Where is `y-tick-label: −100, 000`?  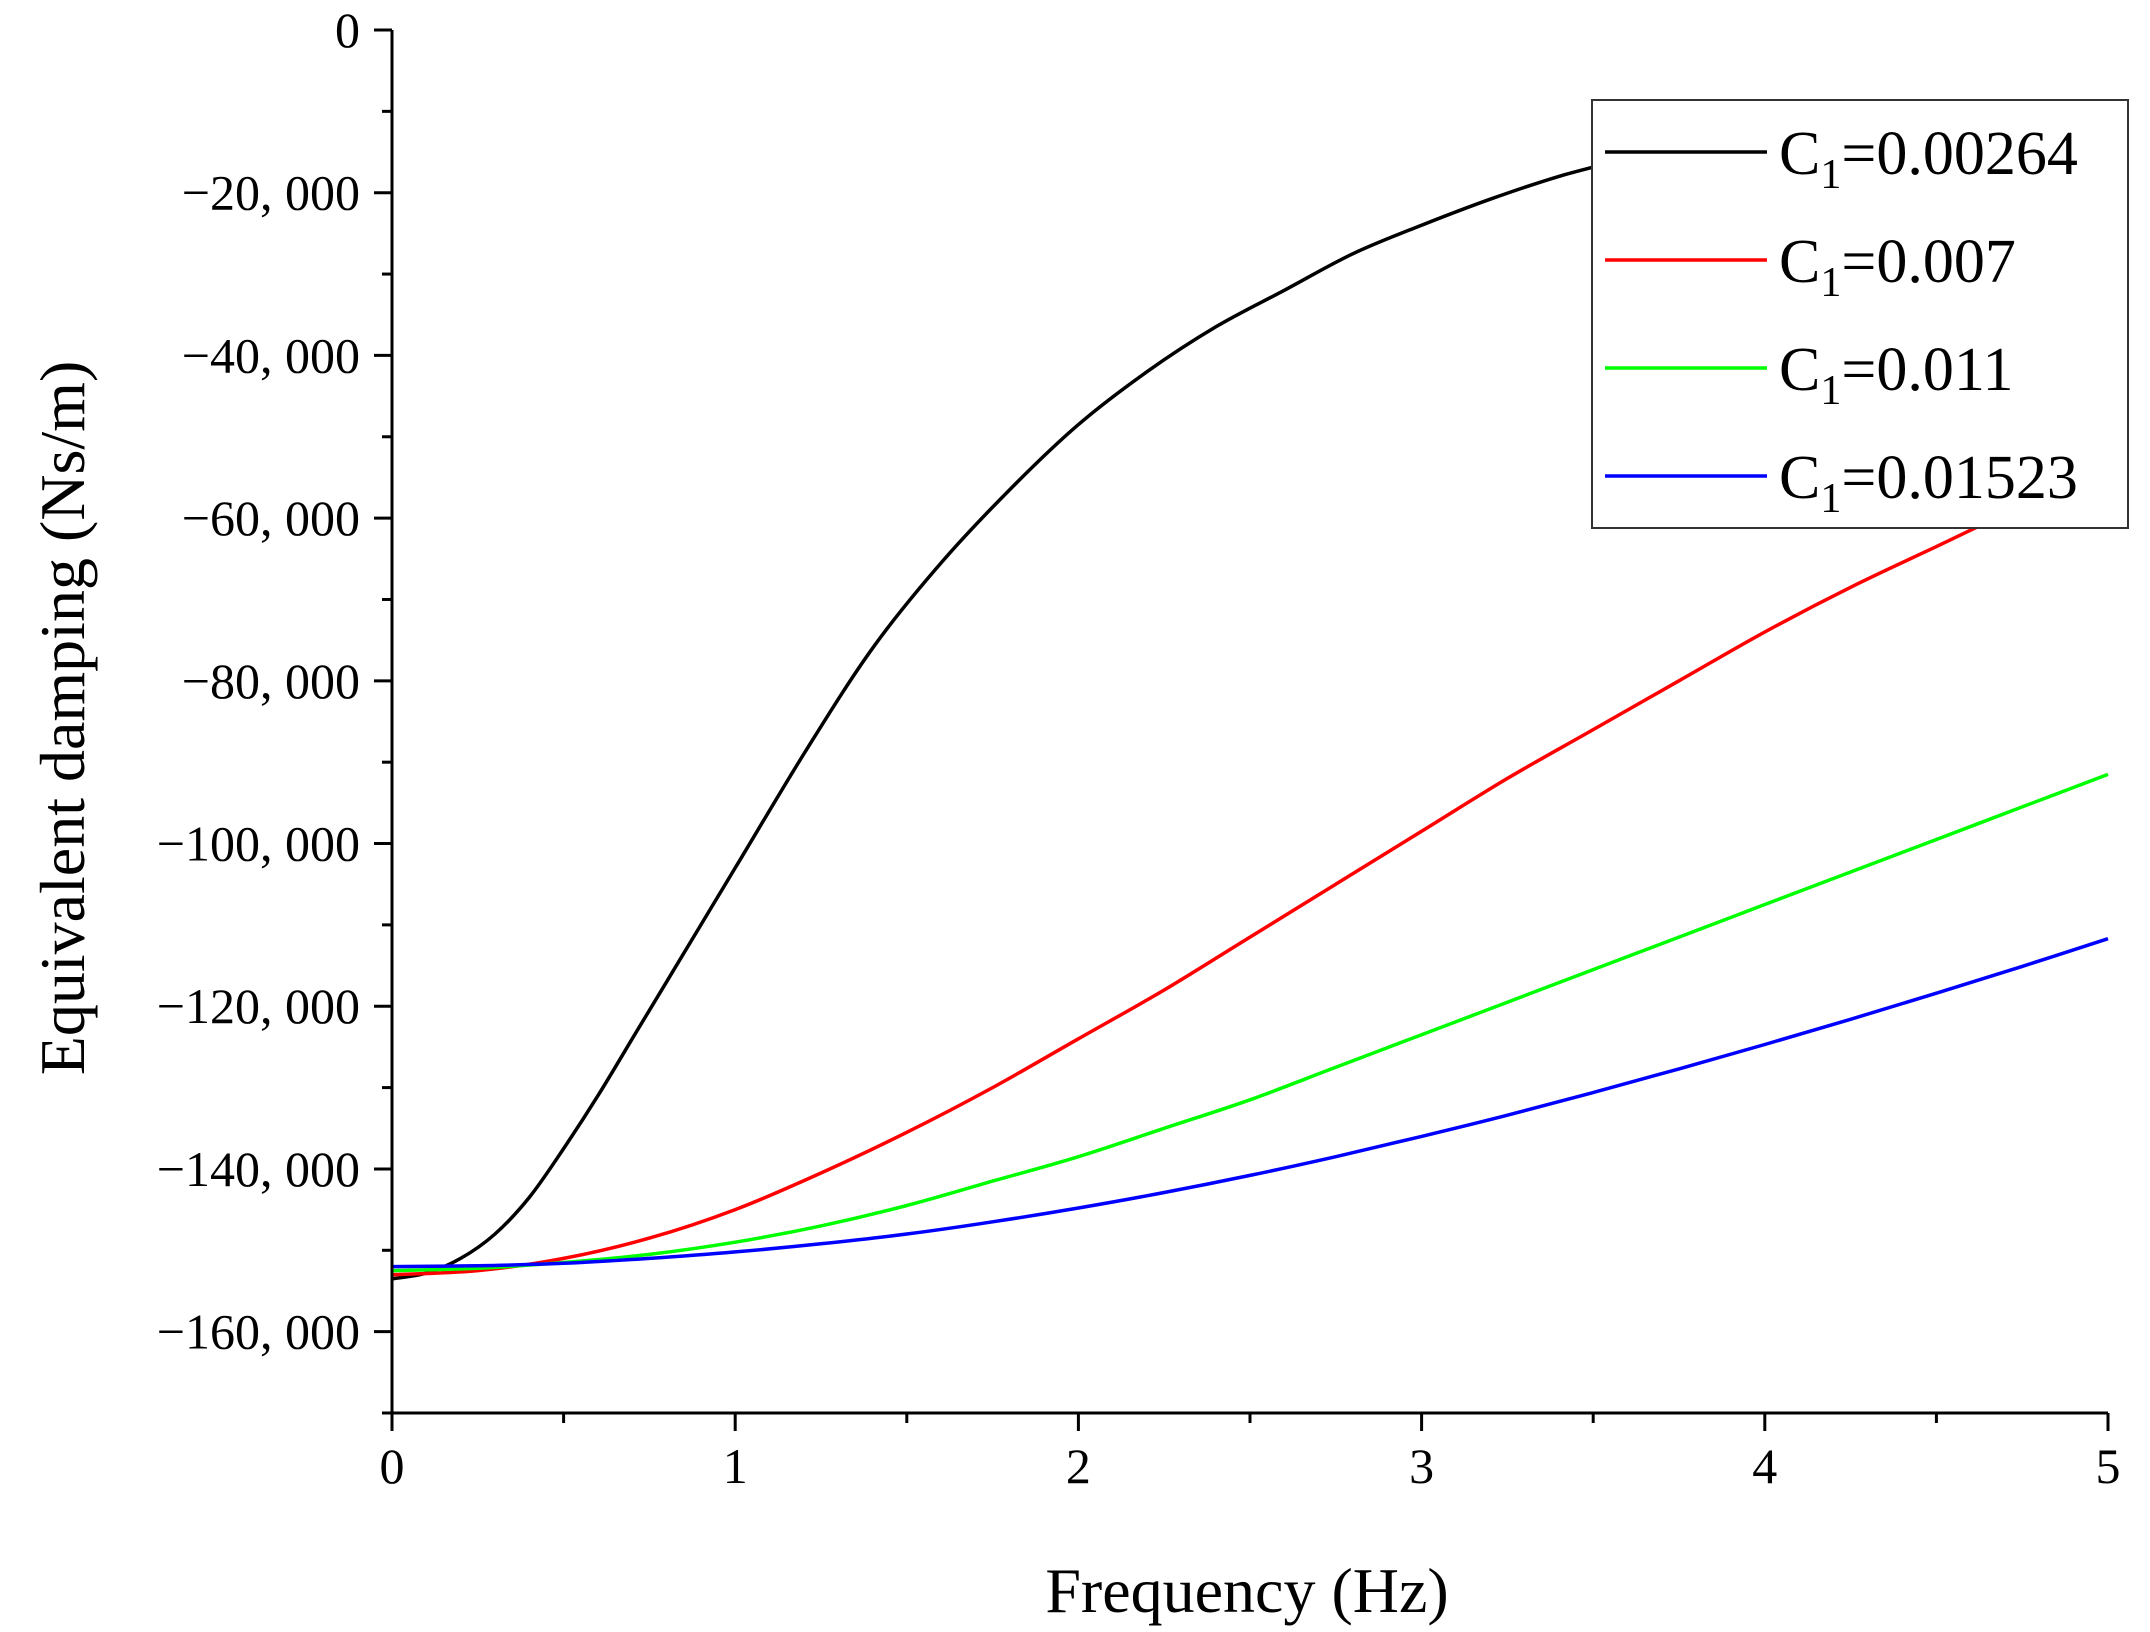
y-tick-label: −100, 000 is located at coordinates (258, 844).